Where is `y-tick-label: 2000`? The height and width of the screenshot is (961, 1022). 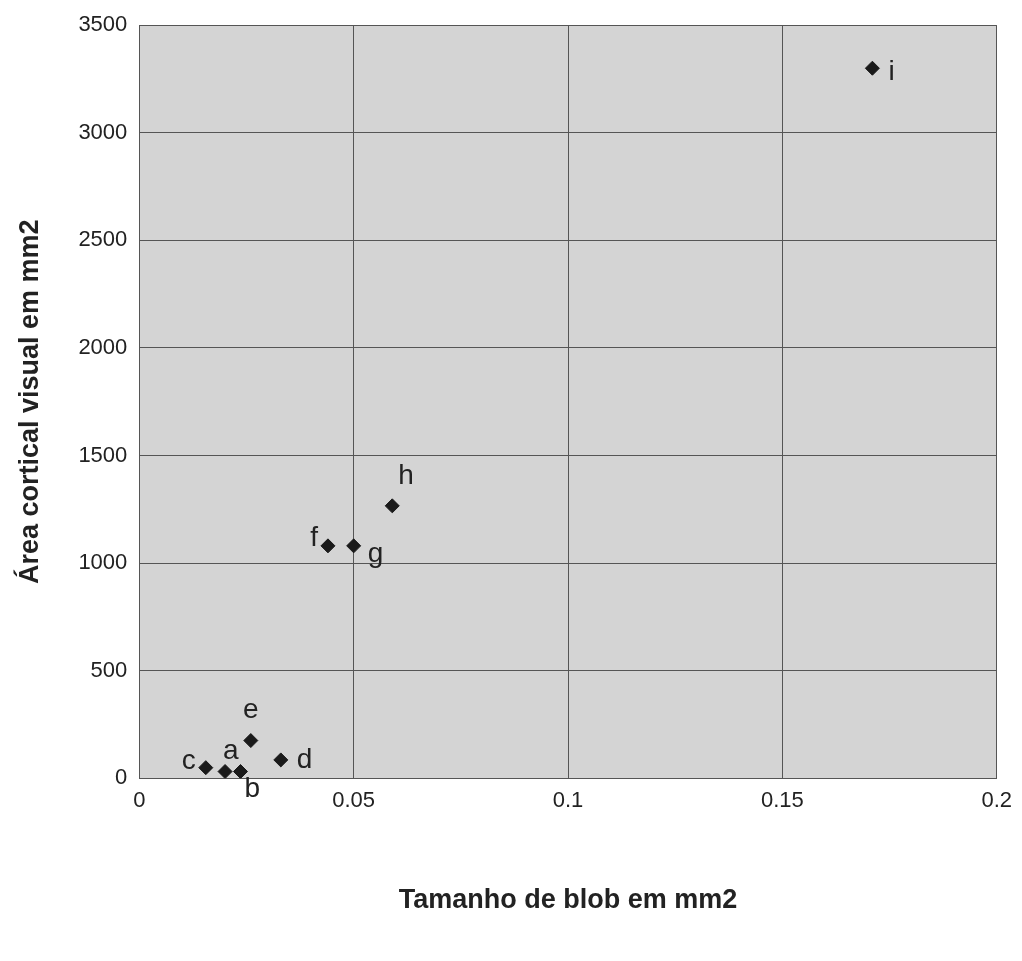 y-tick-label: 2000 is located at coordinates (103, 346).